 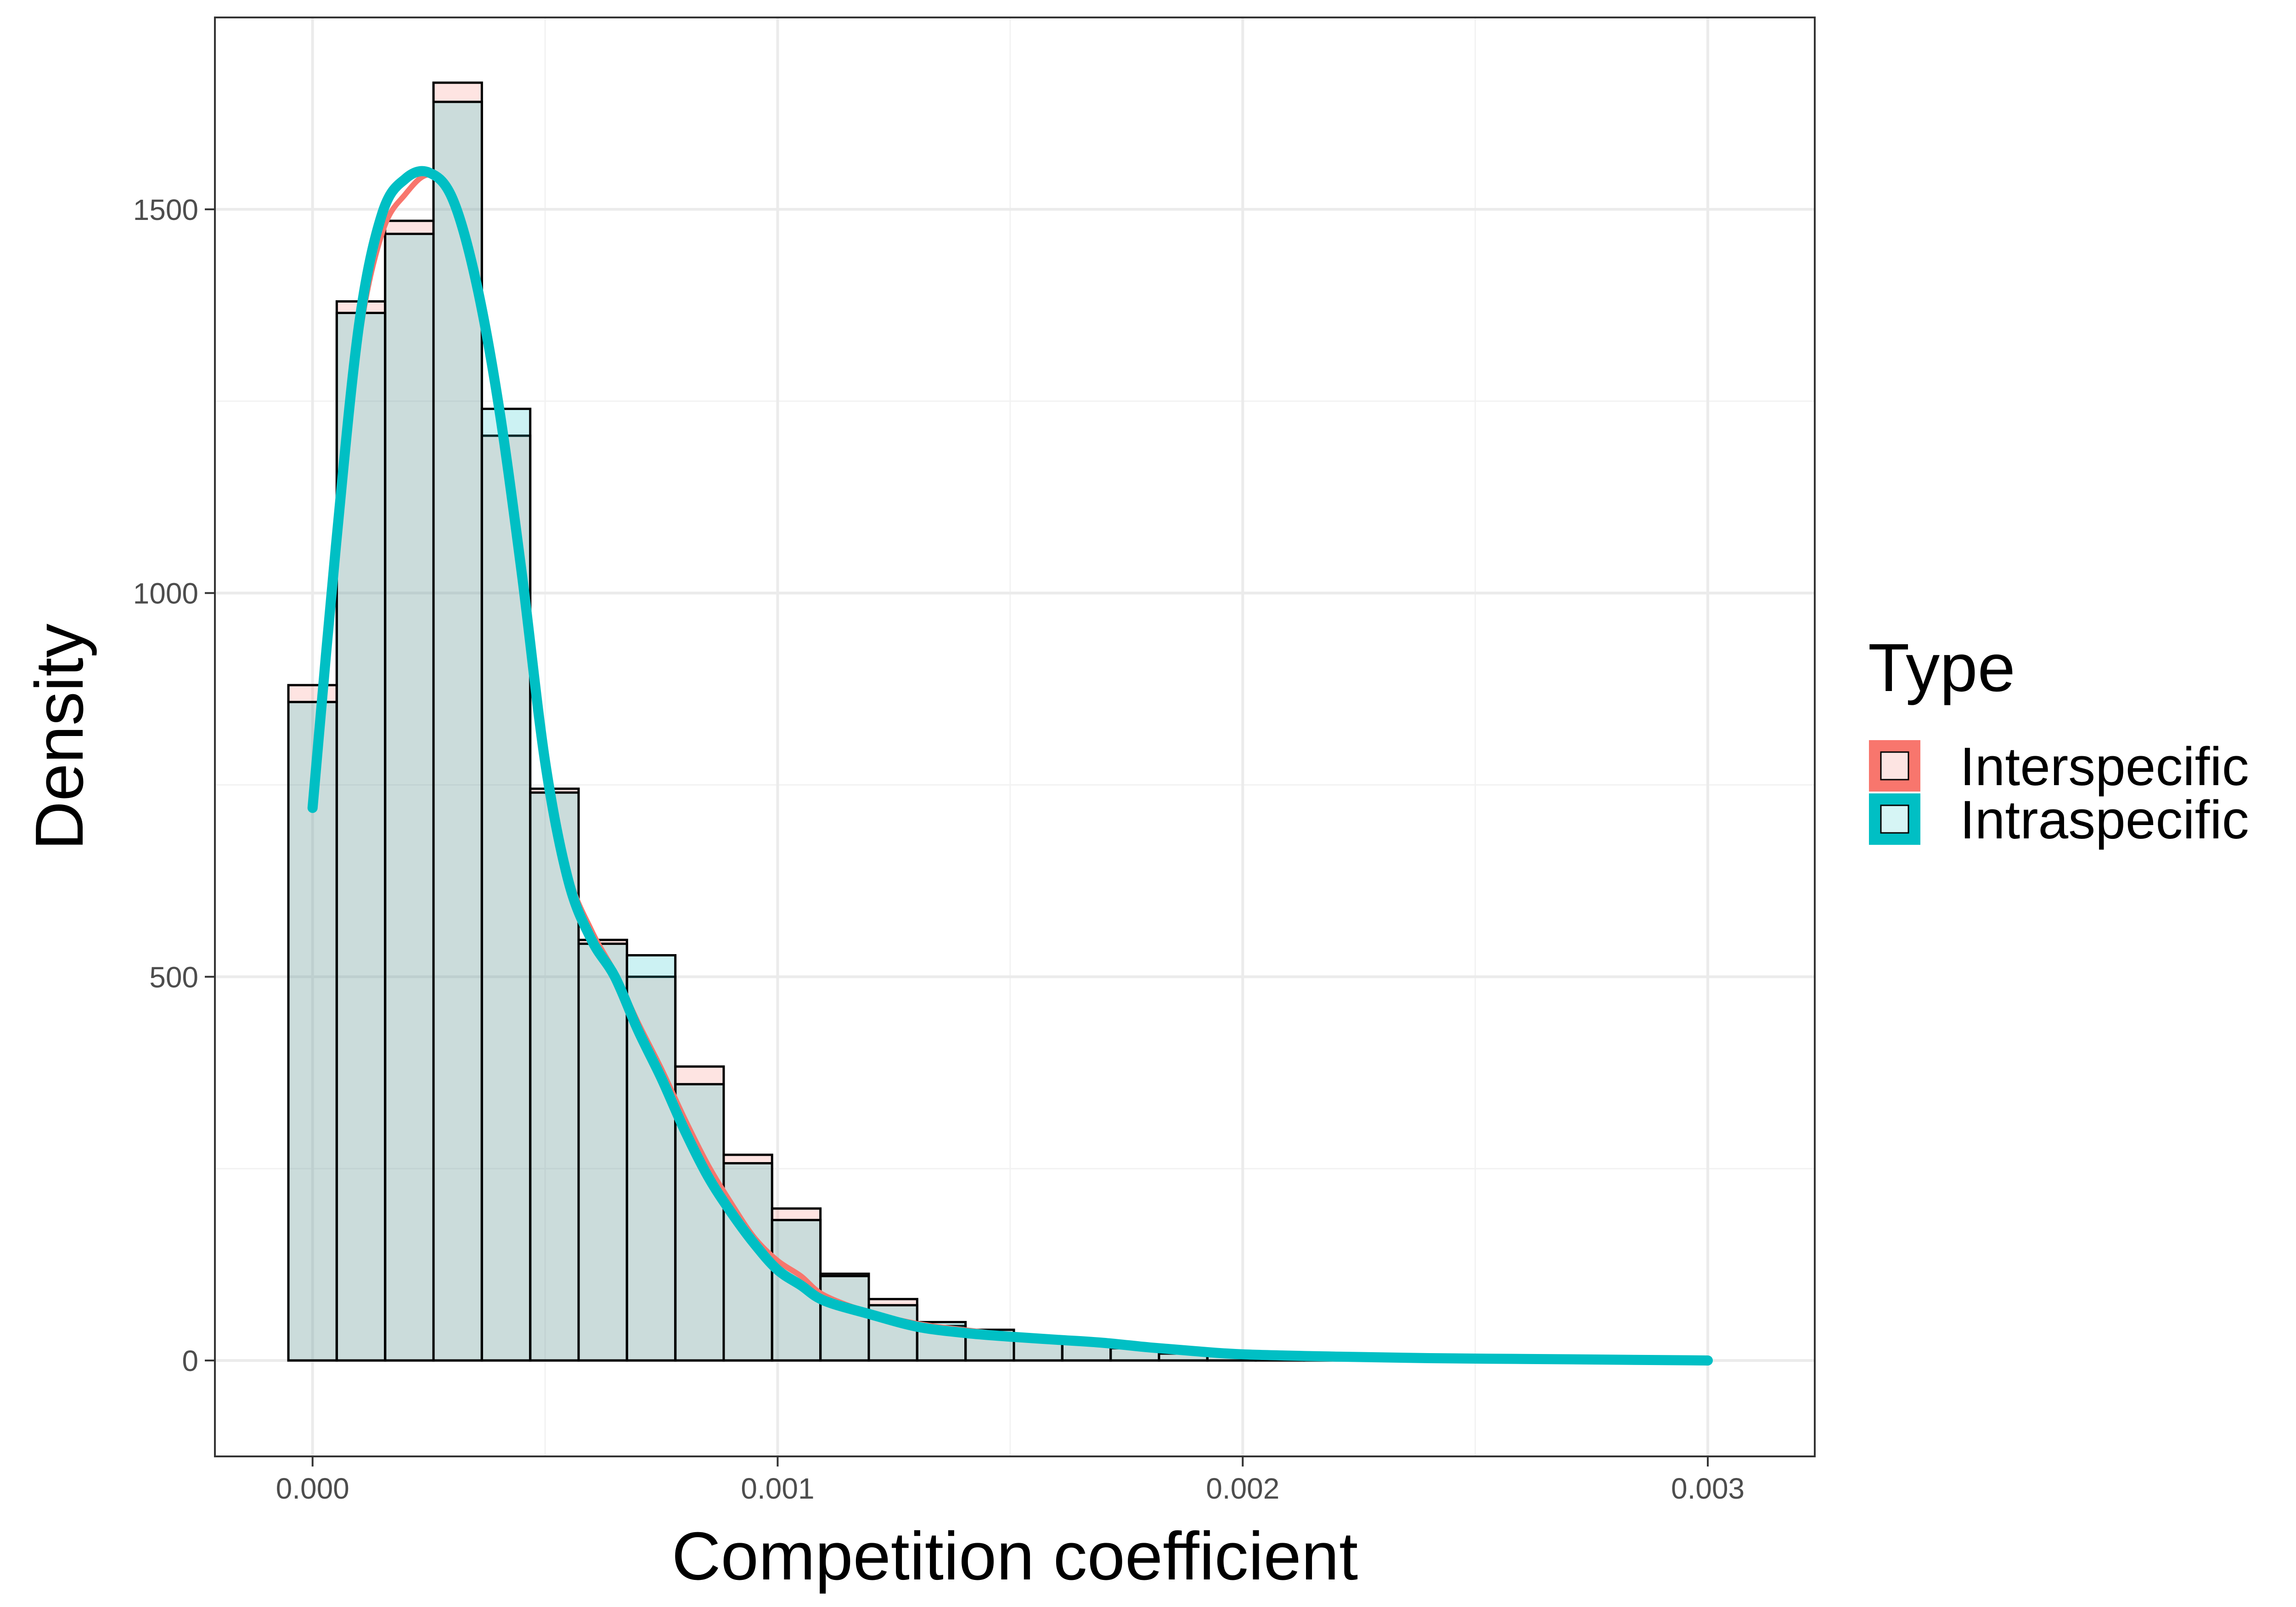 I want to click on y-tick-label: 0, so click(x=190, y=1360).